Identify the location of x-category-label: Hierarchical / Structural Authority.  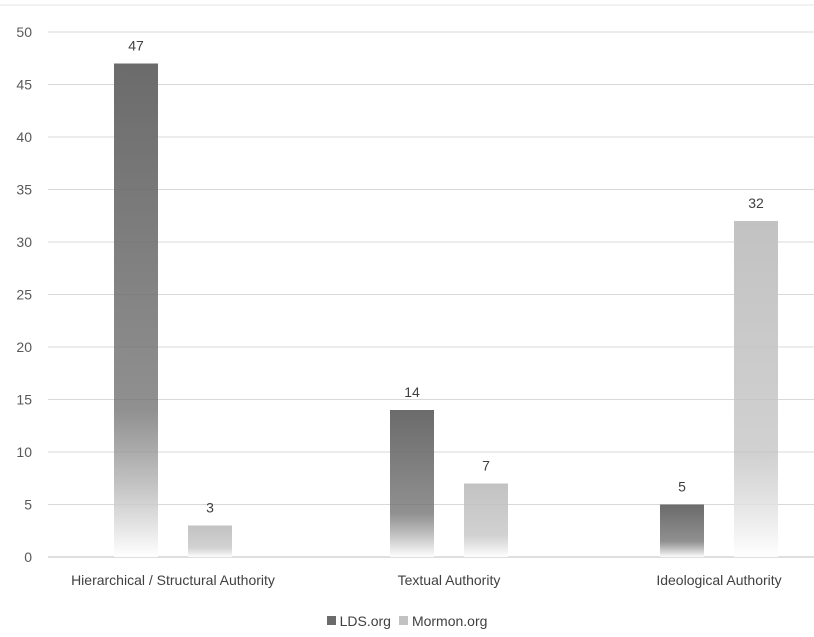
(173, 580).